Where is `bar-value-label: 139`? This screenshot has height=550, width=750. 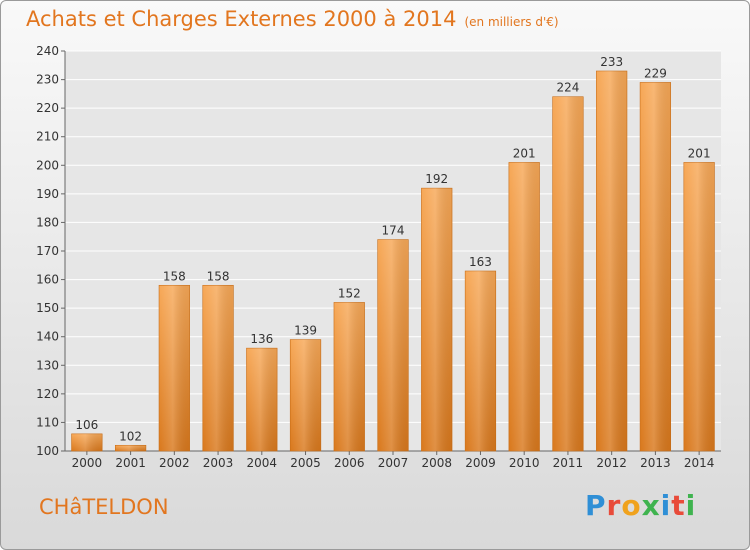 bar-value-label: 139 is located at coordinates (305, 331).